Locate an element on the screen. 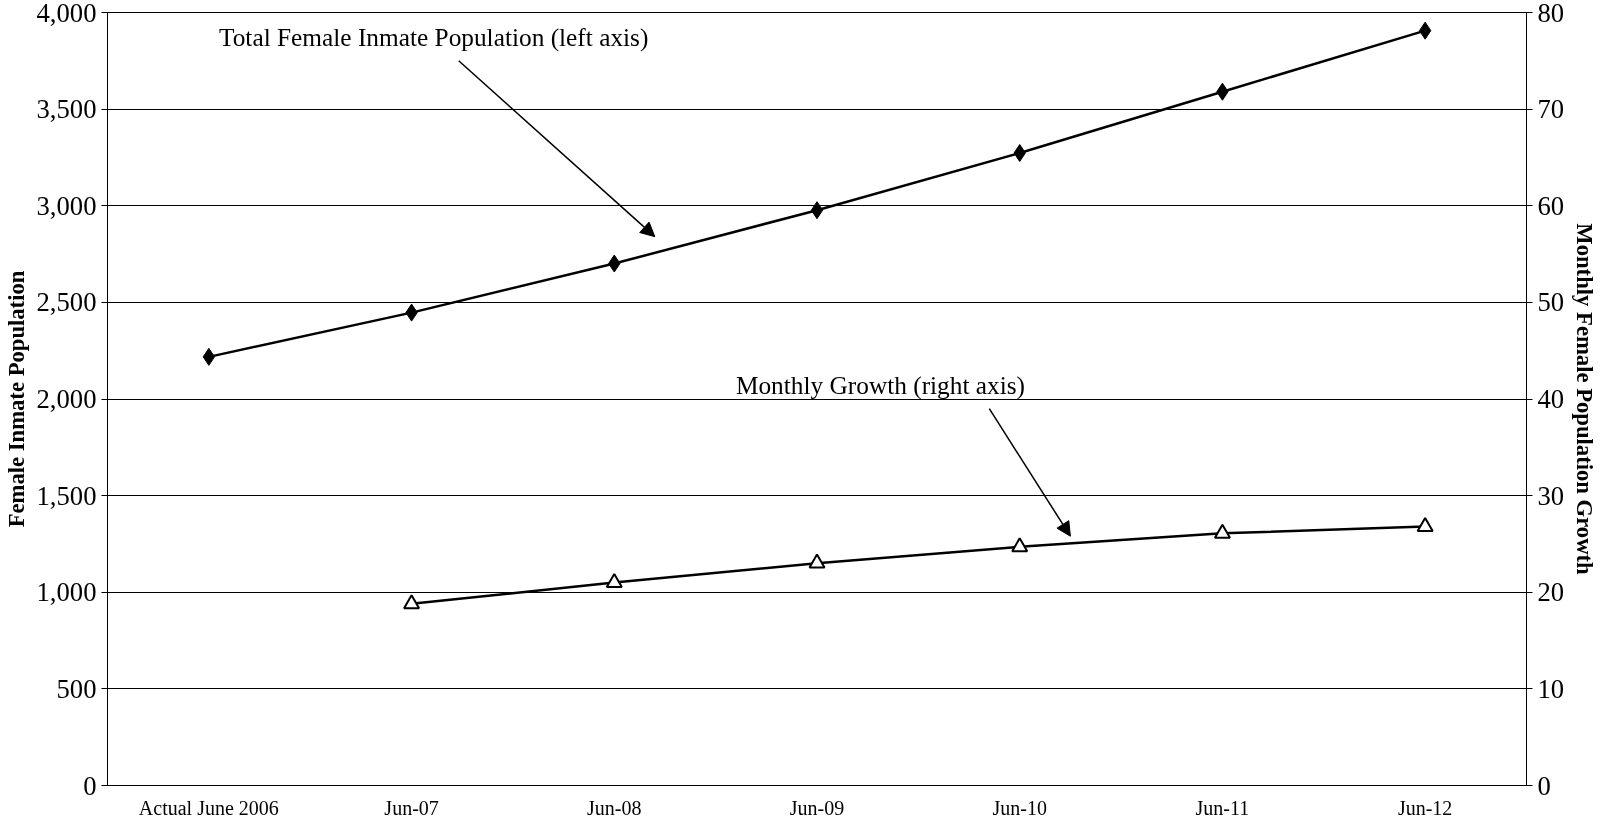 This screenshot has height=833, width=1618. x-tick-label: Jun-10 is located at coordinates (1019, 807).